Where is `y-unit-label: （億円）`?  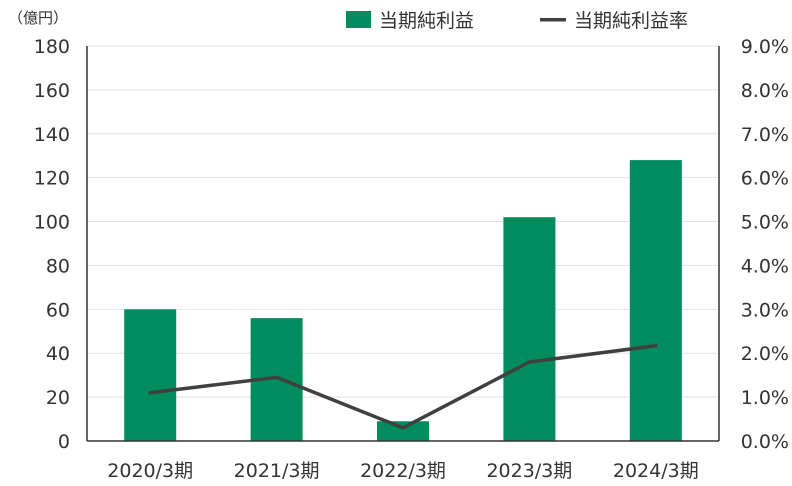
y-unit-label: （億円） is located at coordinates (38, 18).